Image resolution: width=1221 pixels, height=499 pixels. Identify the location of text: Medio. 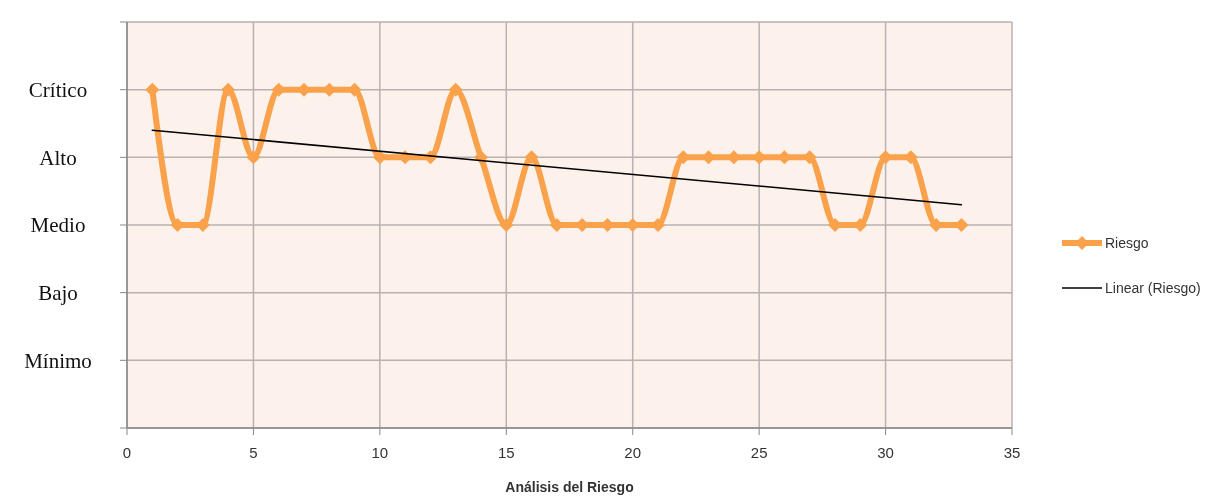
(58, 225).